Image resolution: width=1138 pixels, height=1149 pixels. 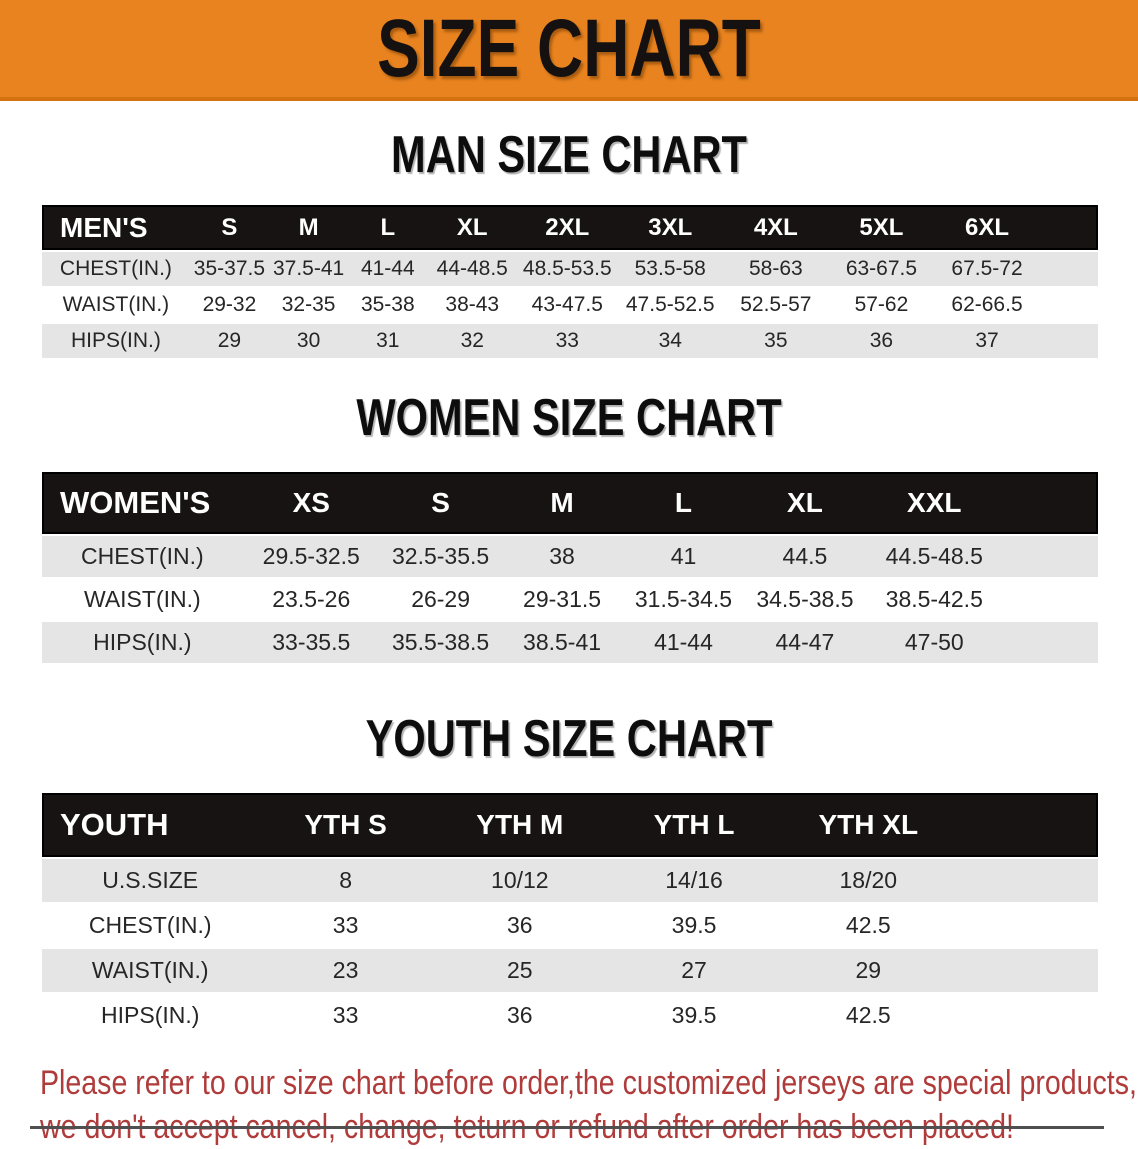 What do you see at coordinates (805, 599) in the screenshot?
I see `size-cell: 34.5-38.5` at bounding box center [805, 599].